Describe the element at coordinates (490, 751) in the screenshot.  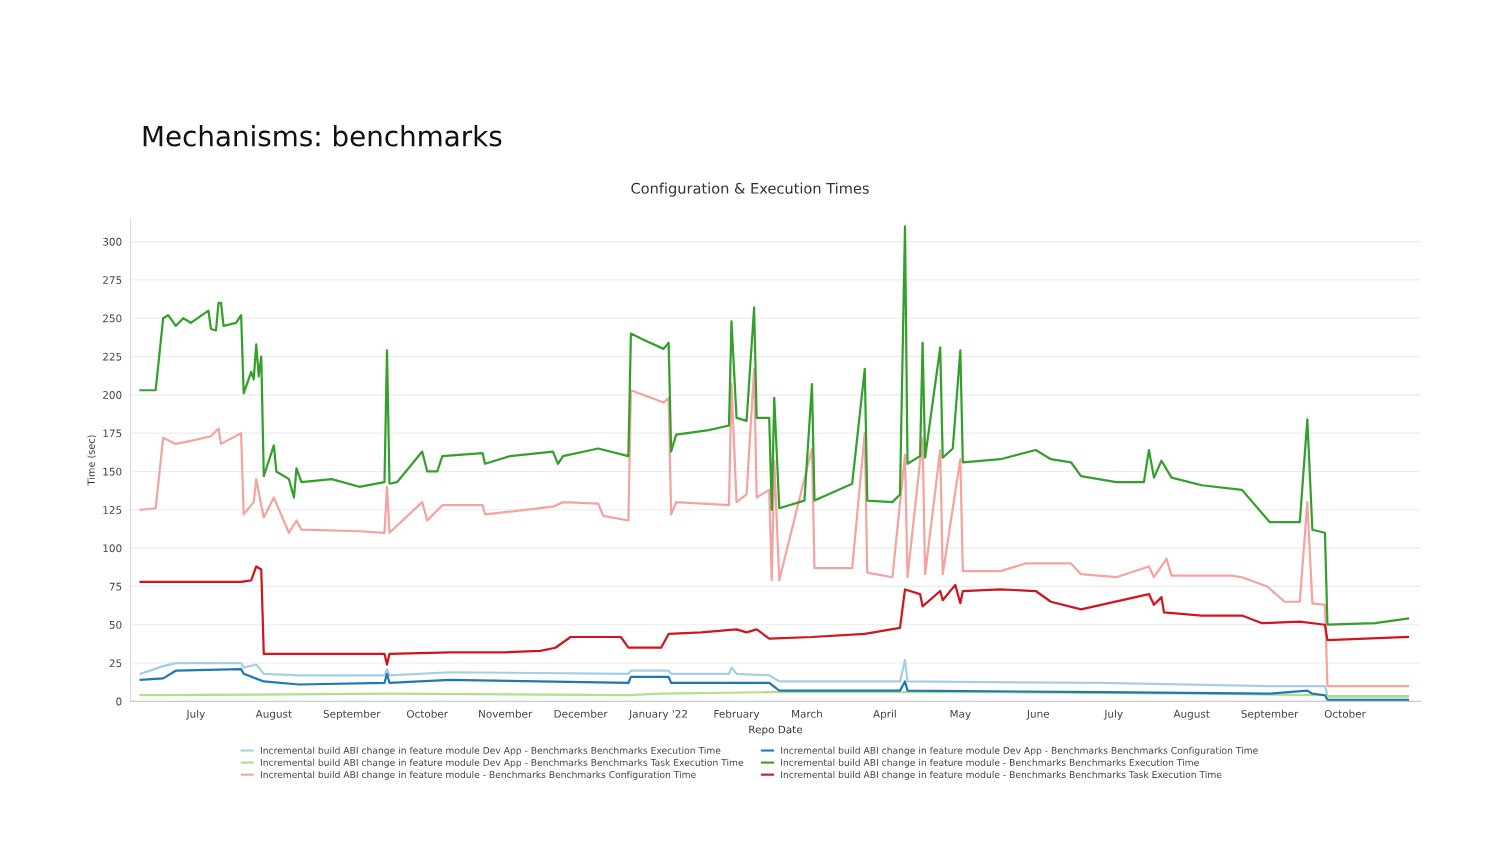
I see `legend-label: Incremental build ABI change in feature module Dev App - Benchmarks Benchmarks Execution Time` at that location.